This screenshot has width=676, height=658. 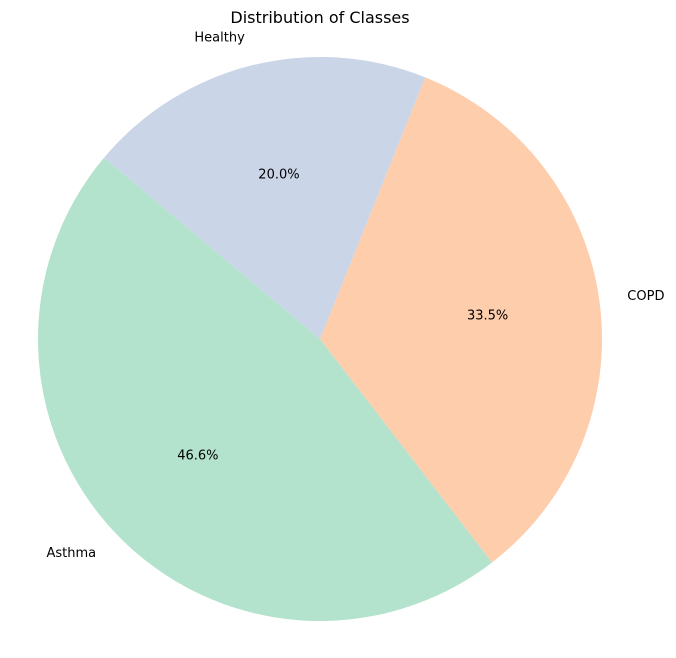 What do you see at coordinates (645, 296) in the screenshot?
I see `slice-label-copd: COPD` at bounding box center [645, 296].